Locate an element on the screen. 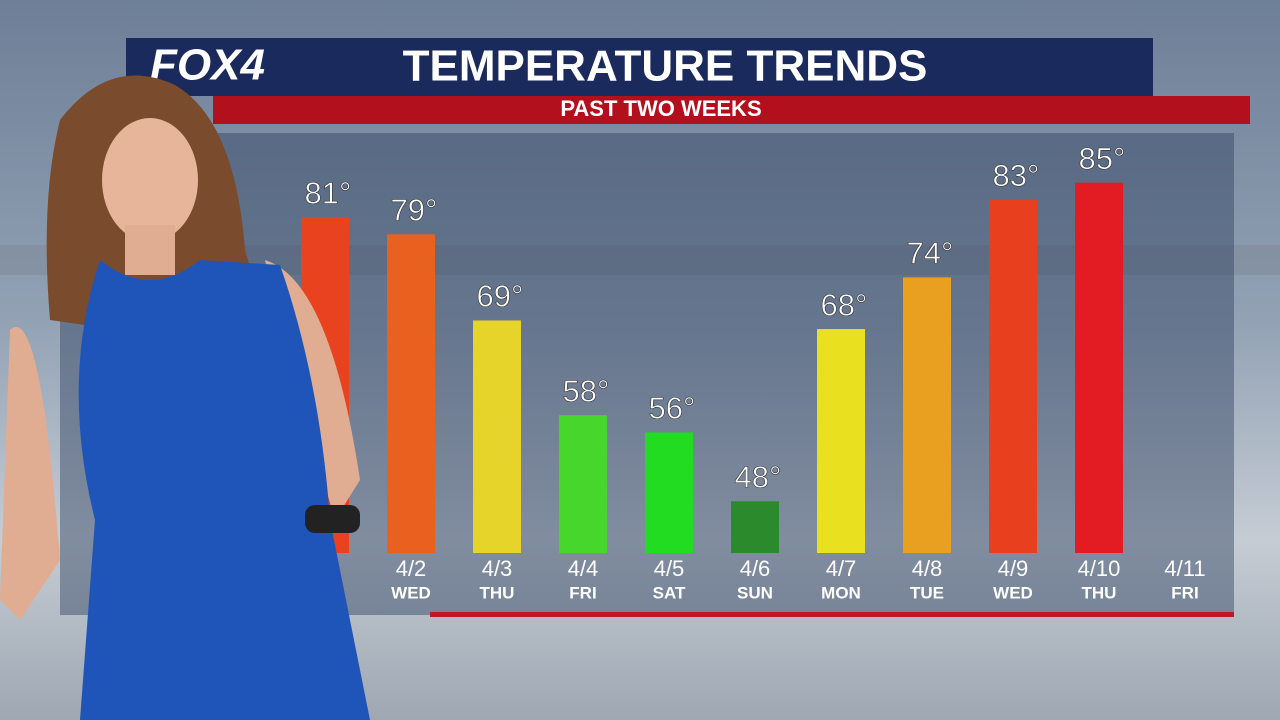  value-label: 58° is located at coordinates (586, 390).